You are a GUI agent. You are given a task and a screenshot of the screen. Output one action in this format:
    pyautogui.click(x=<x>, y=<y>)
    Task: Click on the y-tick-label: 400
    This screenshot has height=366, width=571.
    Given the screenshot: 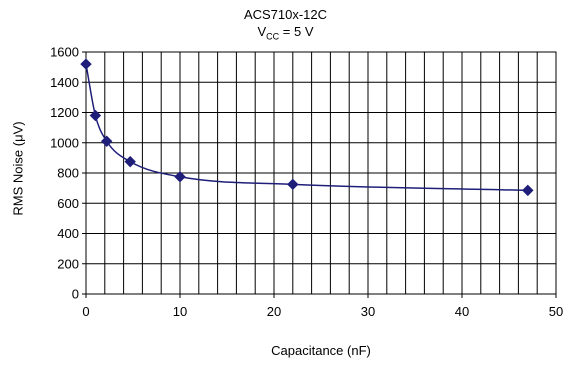 What is the action you would take?
    pyautogui.click(x=68, y=233)
    